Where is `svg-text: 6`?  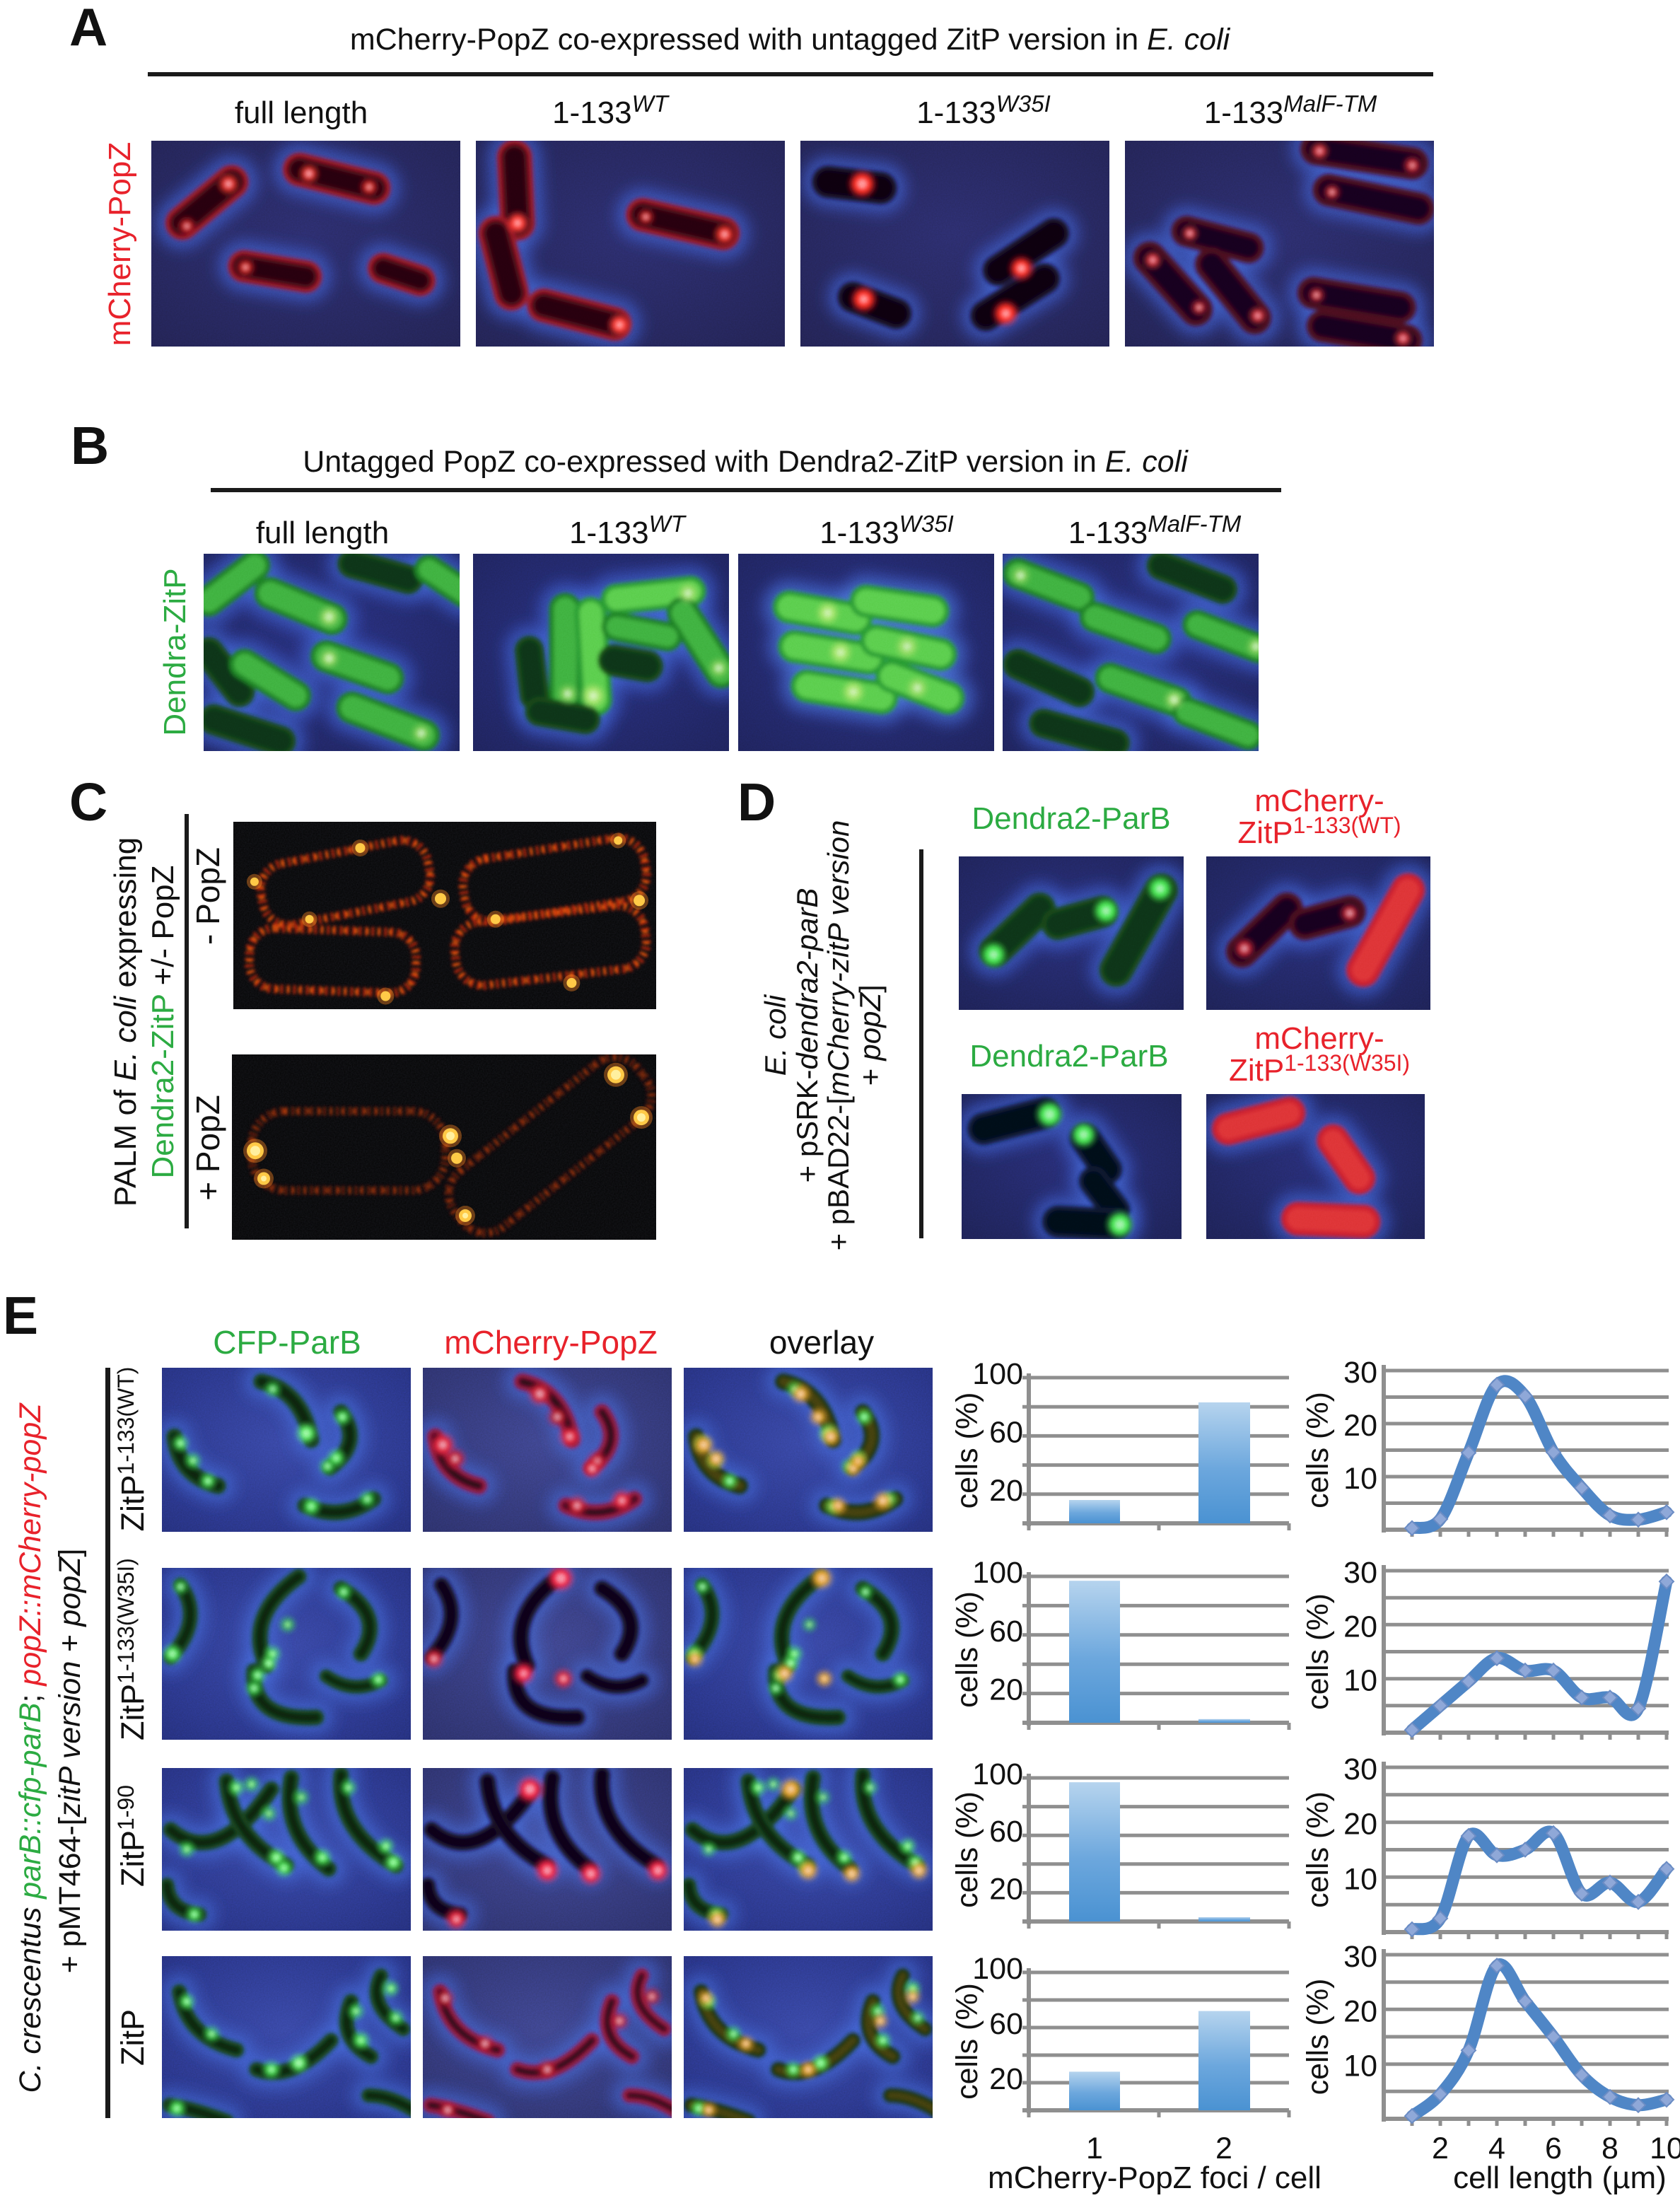 svg-text: 6 is located at coordinates (1553, 2148).